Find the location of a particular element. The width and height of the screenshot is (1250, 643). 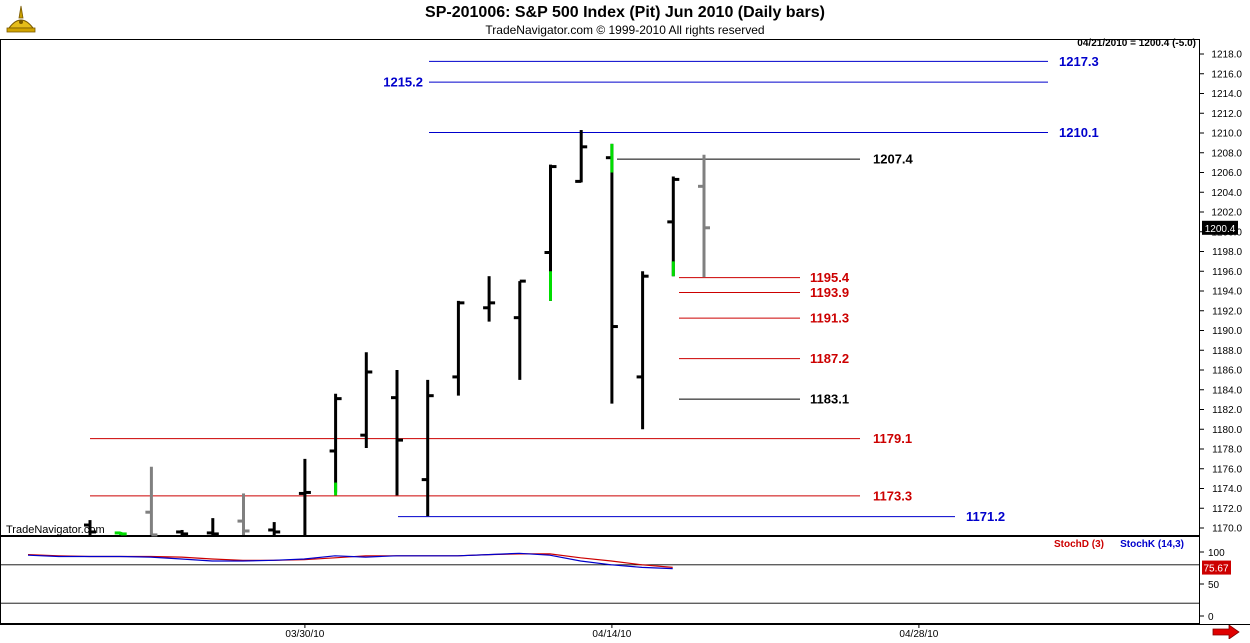

price-tick-label: 1198.0 is located at coordinates (1227, 252).